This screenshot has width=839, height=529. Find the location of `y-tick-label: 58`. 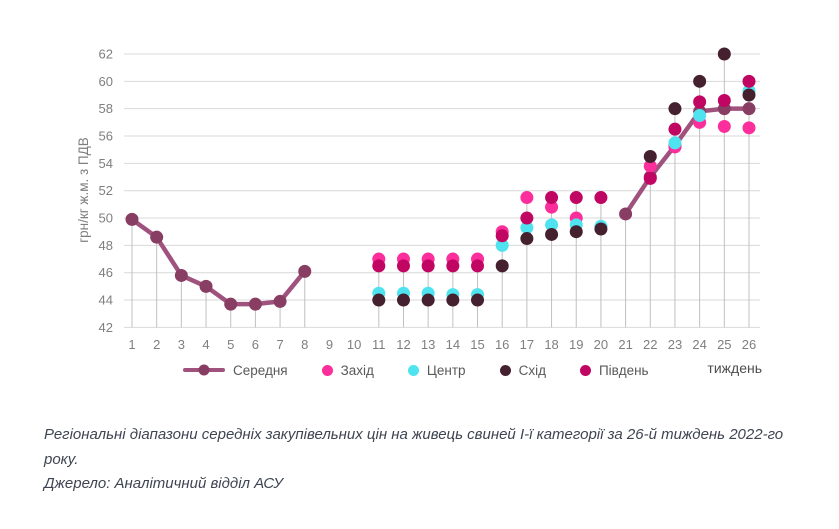

y-tick-label: 58 is located at coordinates (106, 108).